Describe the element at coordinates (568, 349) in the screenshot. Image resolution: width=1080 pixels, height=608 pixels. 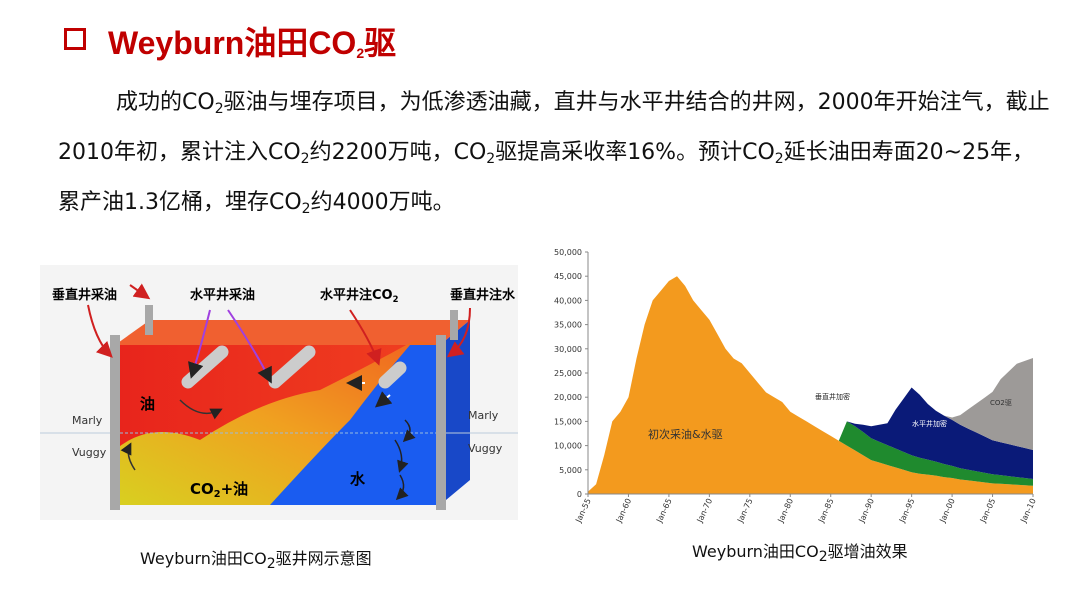
I see `y-tick-label: 30,000` at that location.